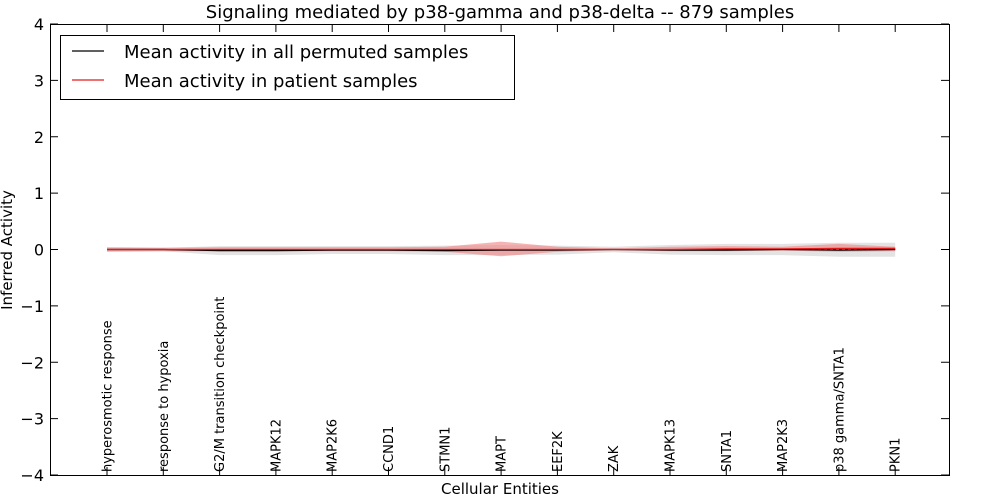 The width and height of the screenshot is (1000, 500). What do you see at coordinates (671, 445) in the screenshot?
I see `xtick-label: MAPK13` at bounding box center [671, 445].